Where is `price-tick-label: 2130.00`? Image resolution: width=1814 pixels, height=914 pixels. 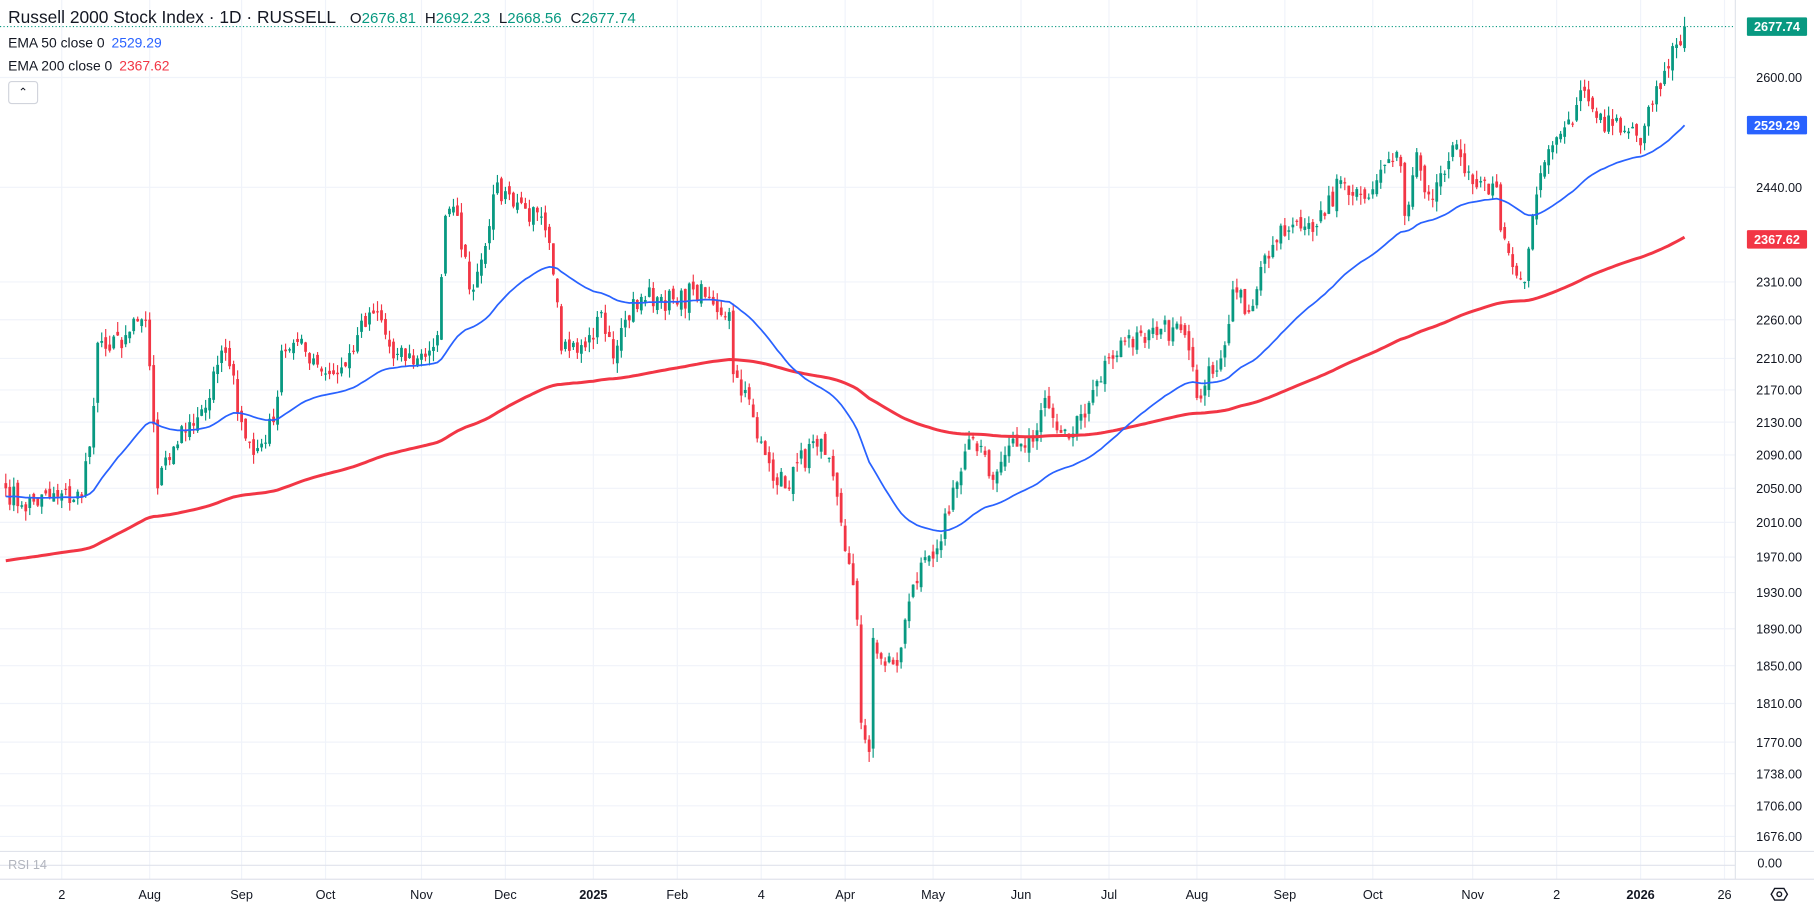 price-tick-label: 2130.00 is located at coordinates (1779, 422).